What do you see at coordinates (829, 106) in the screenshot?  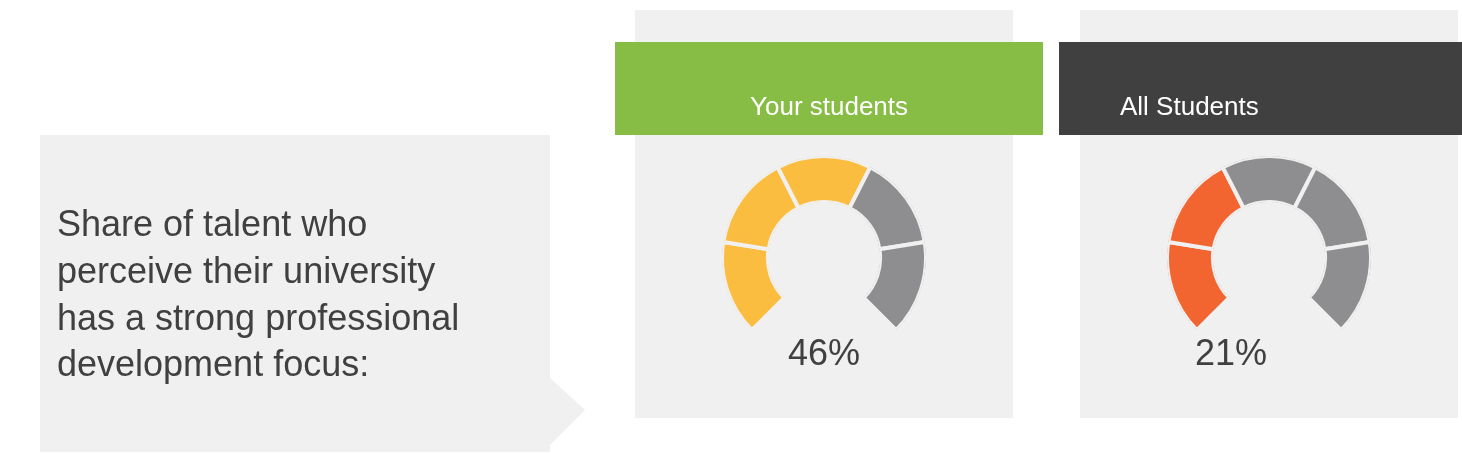 I see `chart-title: Your students` at bounding box center [829, 106].